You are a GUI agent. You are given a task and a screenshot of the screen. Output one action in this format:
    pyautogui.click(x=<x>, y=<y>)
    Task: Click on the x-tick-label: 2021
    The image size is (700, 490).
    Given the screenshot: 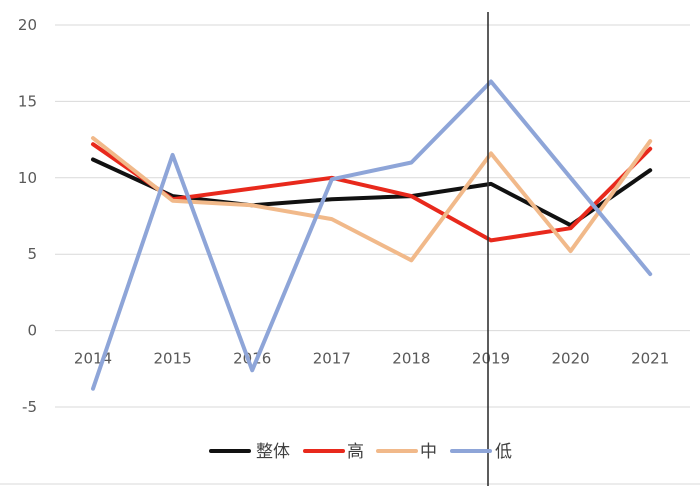 What is the action you would take?
    pyautogui.click(x=650, y=359)
    